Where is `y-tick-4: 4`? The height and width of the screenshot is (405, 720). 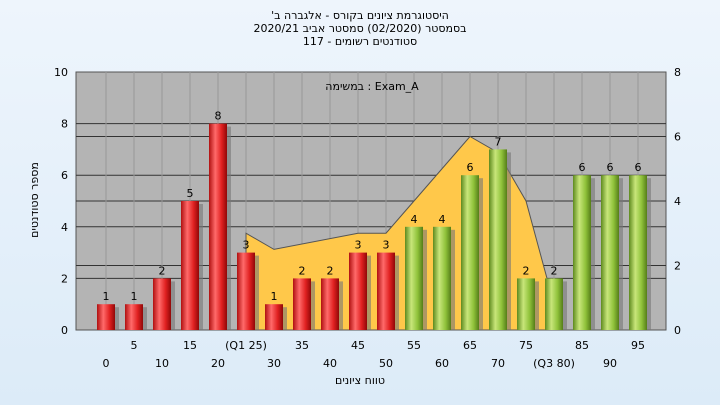
y-tick-4: 4 is located at coordinates (64, 227).